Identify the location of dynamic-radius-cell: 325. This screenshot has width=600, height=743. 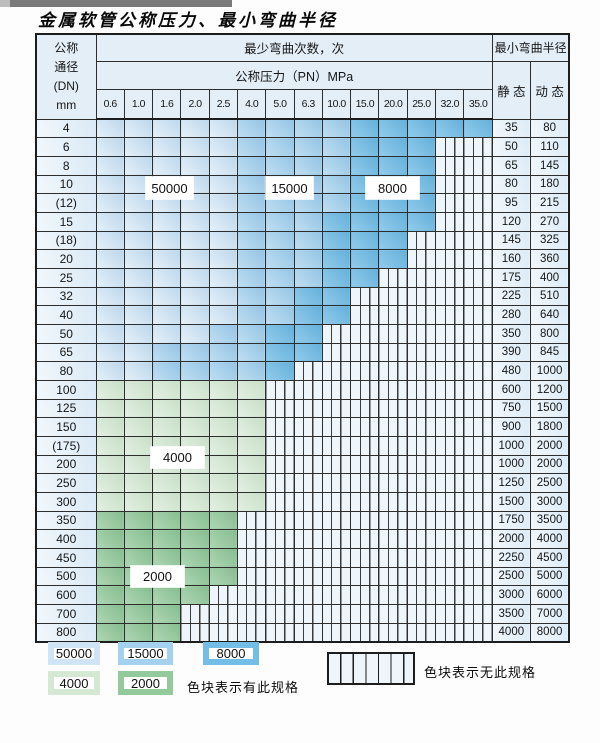
(549, 240).